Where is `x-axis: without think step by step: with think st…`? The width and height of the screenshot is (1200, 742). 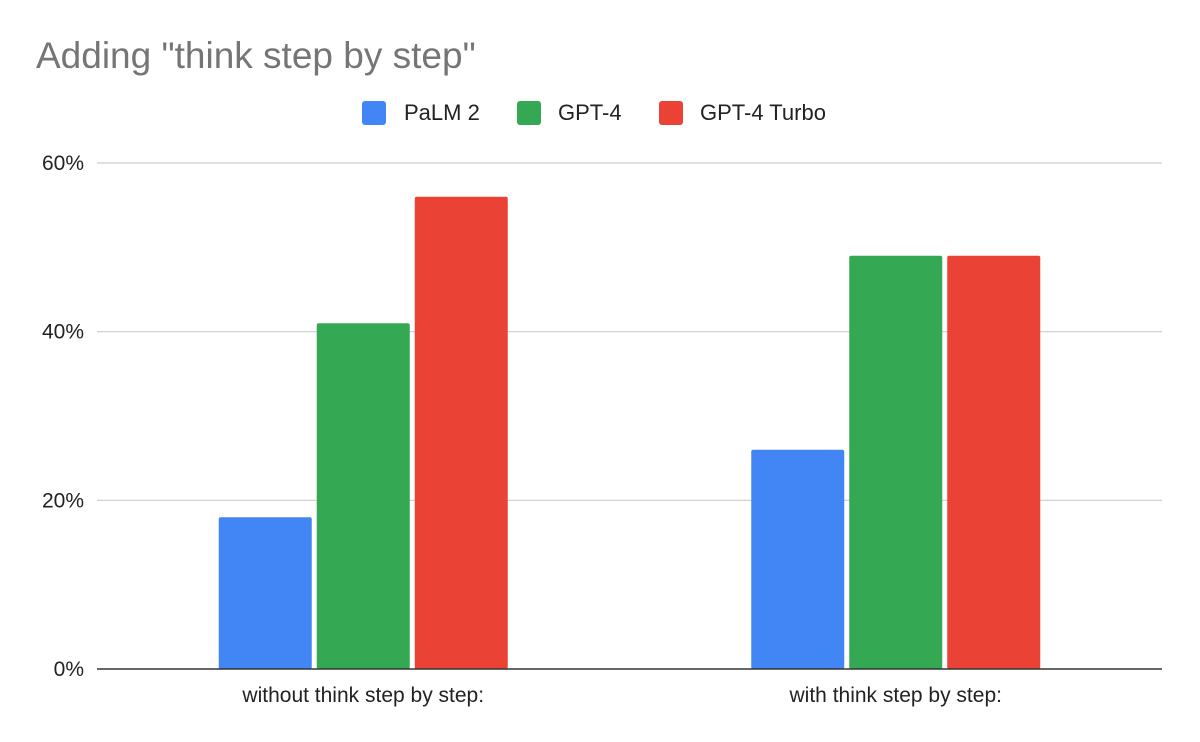
x-axis: without think step by step: with think st… is located at coordinates (621, 695).